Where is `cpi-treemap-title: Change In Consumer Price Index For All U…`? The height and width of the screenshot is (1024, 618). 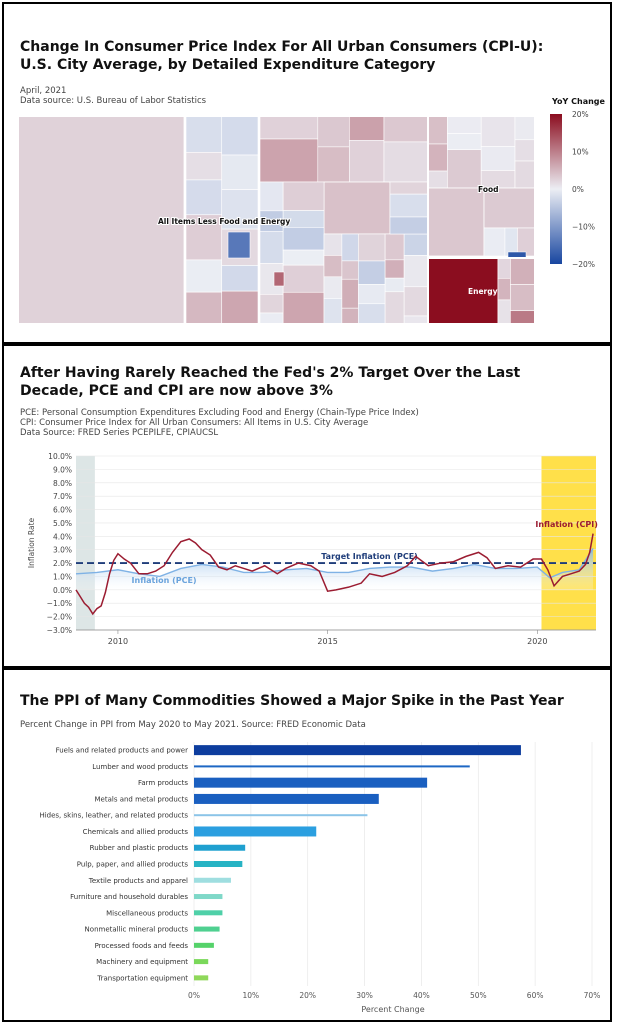 cpi-treemap-title: Change In Consumer Price Index For All U… is located at coordinates (282, 56).